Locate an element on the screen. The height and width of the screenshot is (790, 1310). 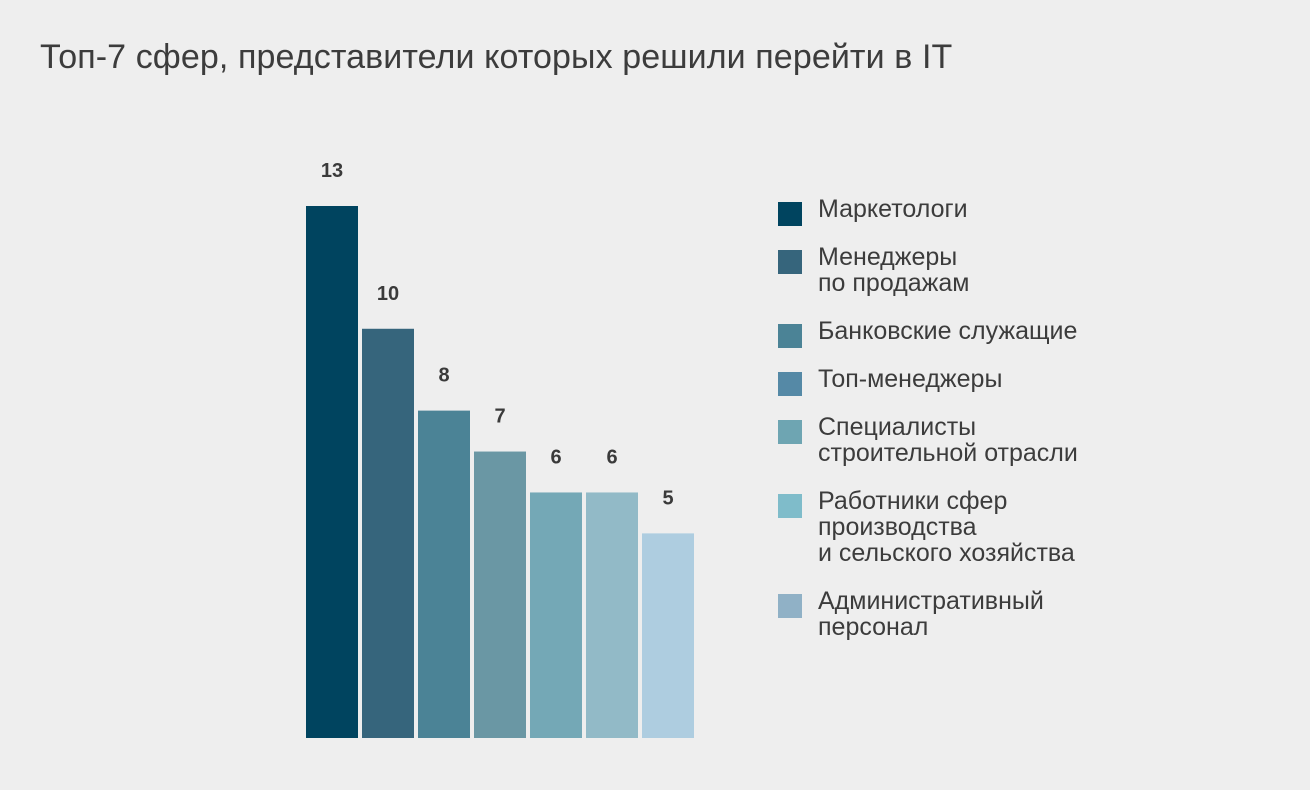
legend-label-1: Маркетологи is located at coordinates (893, 209).